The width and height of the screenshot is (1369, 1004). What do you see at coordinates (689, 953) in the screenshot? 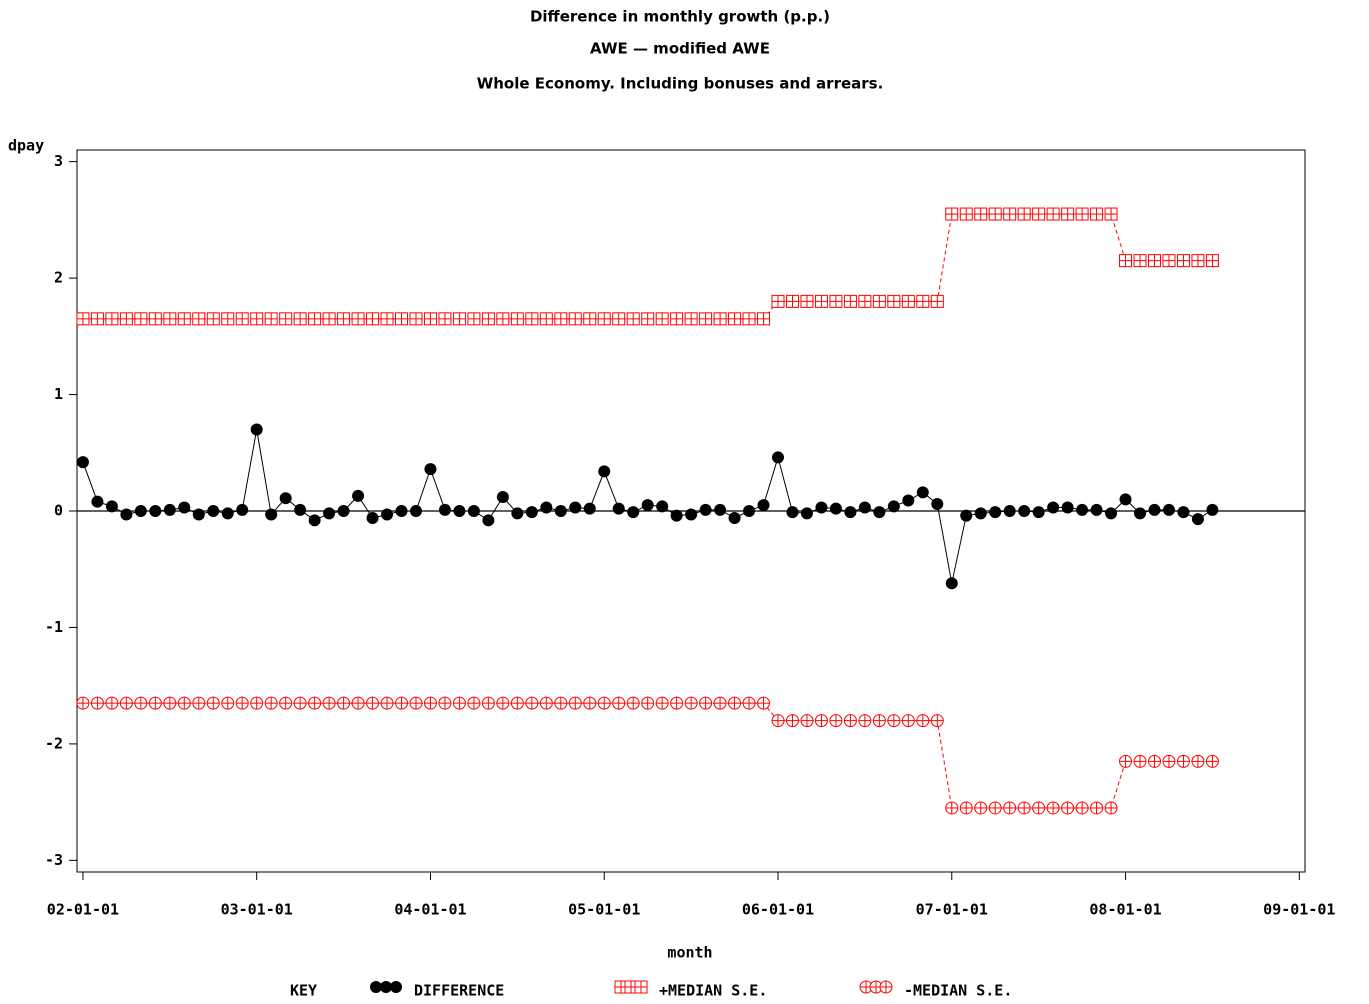
I see `x-axis-label: month` at bounding box center [689, 953].